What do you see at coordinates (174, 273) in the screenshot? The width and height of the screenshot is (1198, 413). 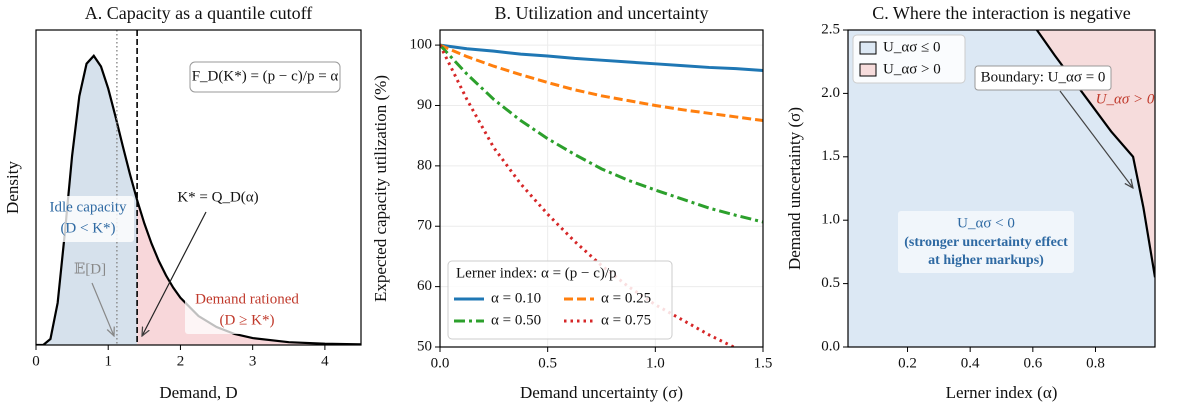 I see `cutoff-arrow` at bounding box center [174, 273].